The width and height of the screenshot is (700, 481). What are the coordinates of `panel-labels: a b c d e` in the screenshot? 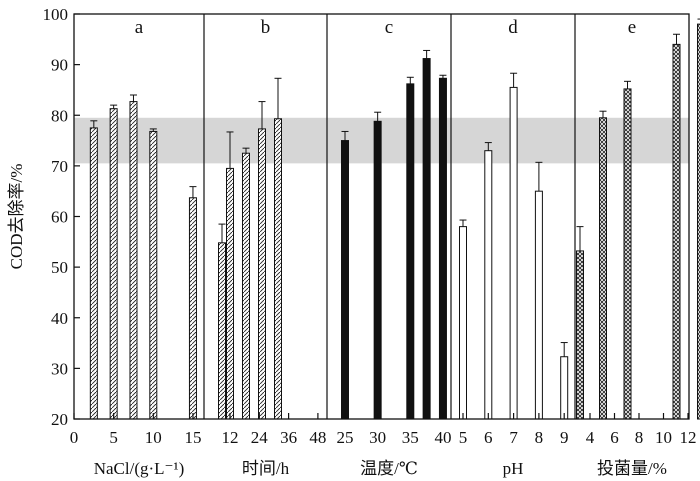 It's located at (385, 27).